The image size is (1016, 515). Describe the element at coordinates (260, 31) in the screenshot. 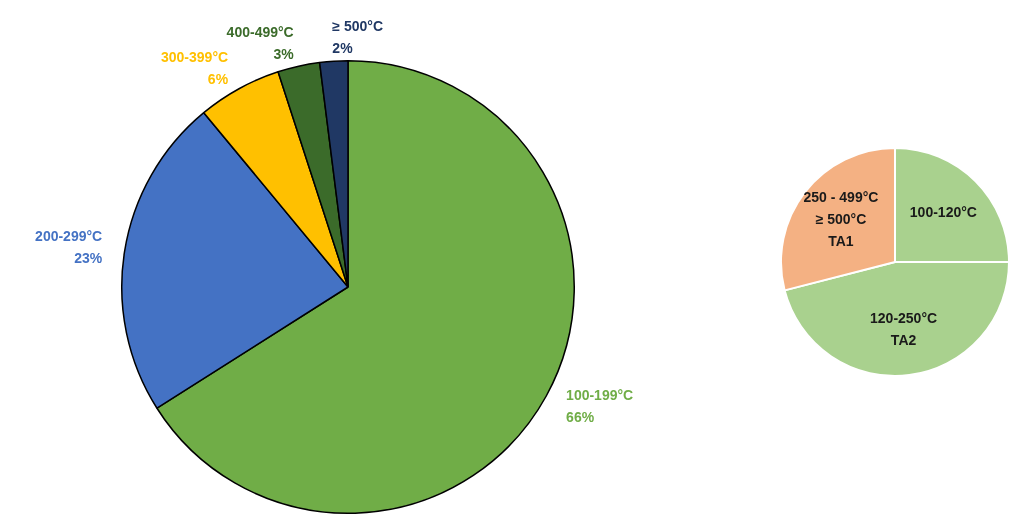

I see `slice-label: 400-499°C` at that location.